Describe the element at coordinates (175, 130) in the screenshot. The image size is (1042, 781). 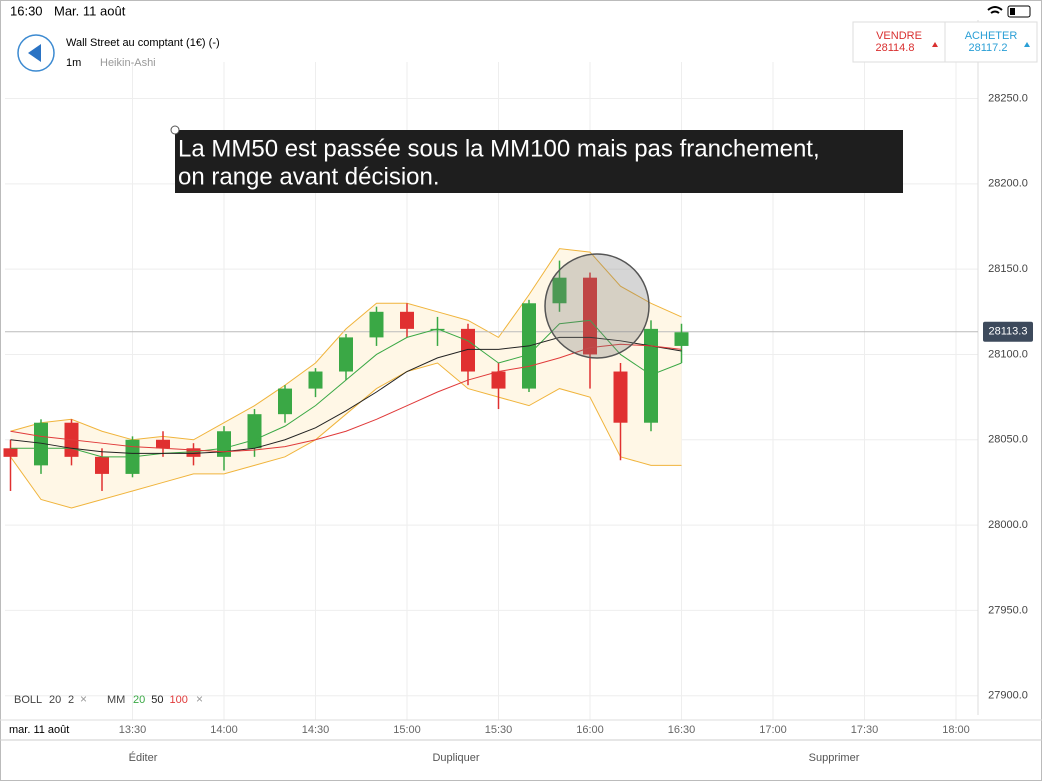
I see `annotation-handle` at that location.